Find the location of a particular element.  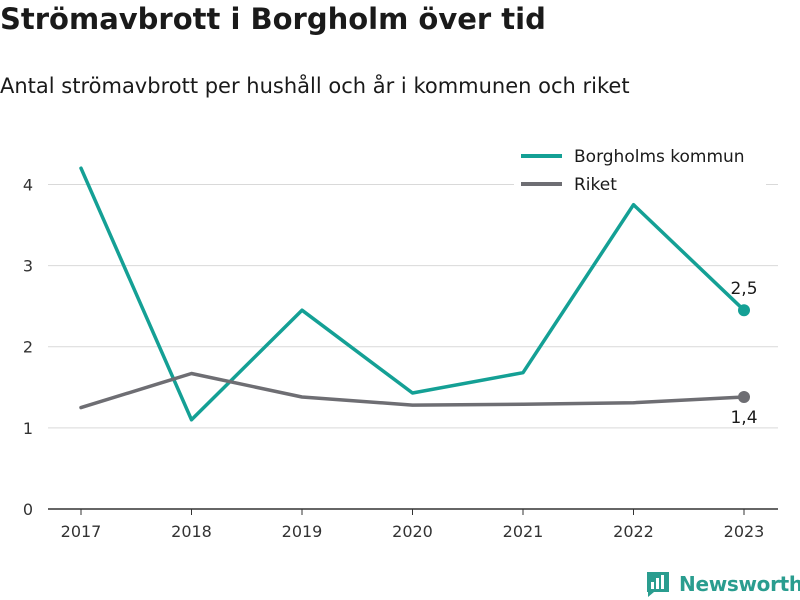

x-tick-label: 2021 is located at coordinates (523, 531).